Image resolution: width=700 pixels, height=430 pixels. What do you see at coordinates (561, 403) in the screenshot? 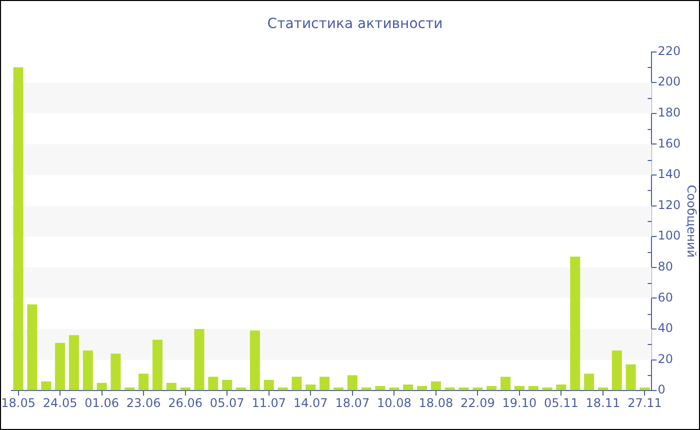
I see `x-tick-label: 05.11` at bounding box center [561, 403].